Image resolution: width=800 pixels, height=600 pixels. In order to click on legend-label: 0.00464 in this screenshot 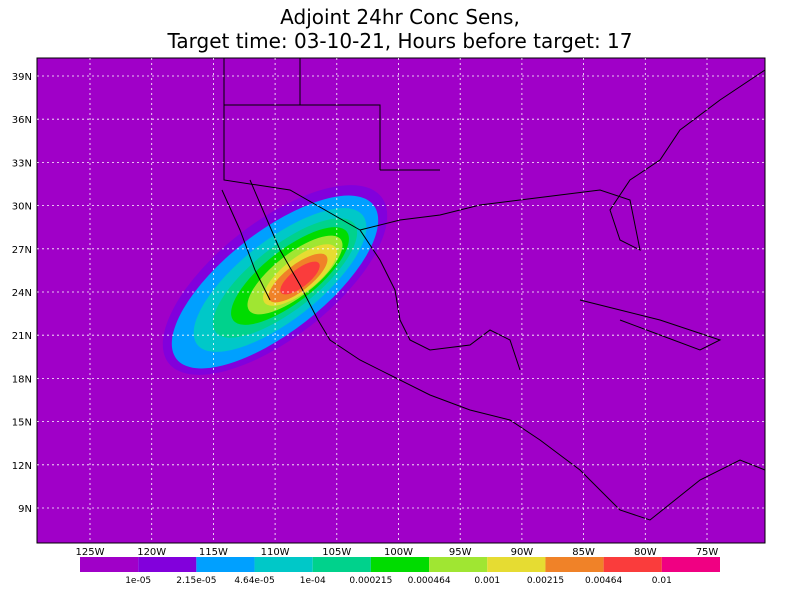, I will do `click(603, 581)`.